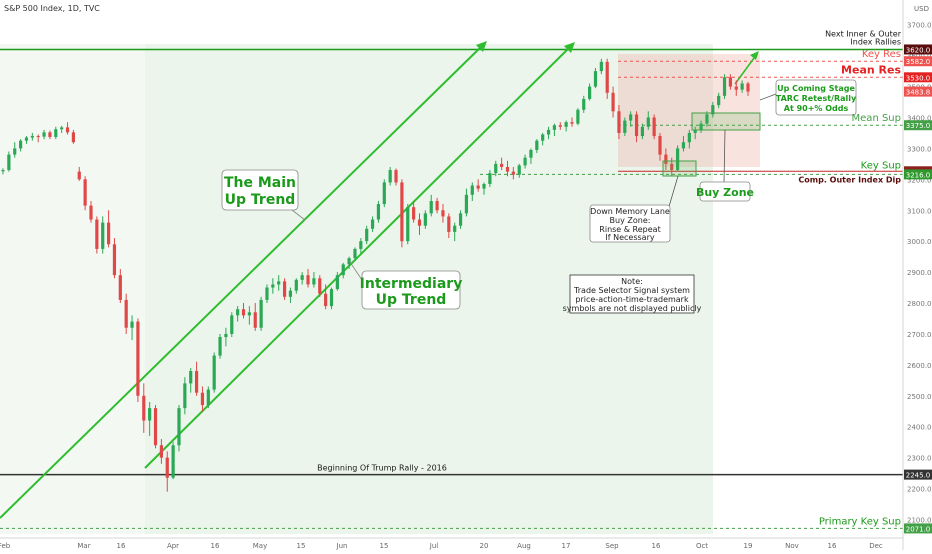 The width and height of the screenshot is (932, 554). What do you see at coordinates (632, 281) in the screenshot?
I see `note-line-1: Note:` at bounding box center [632, 281].